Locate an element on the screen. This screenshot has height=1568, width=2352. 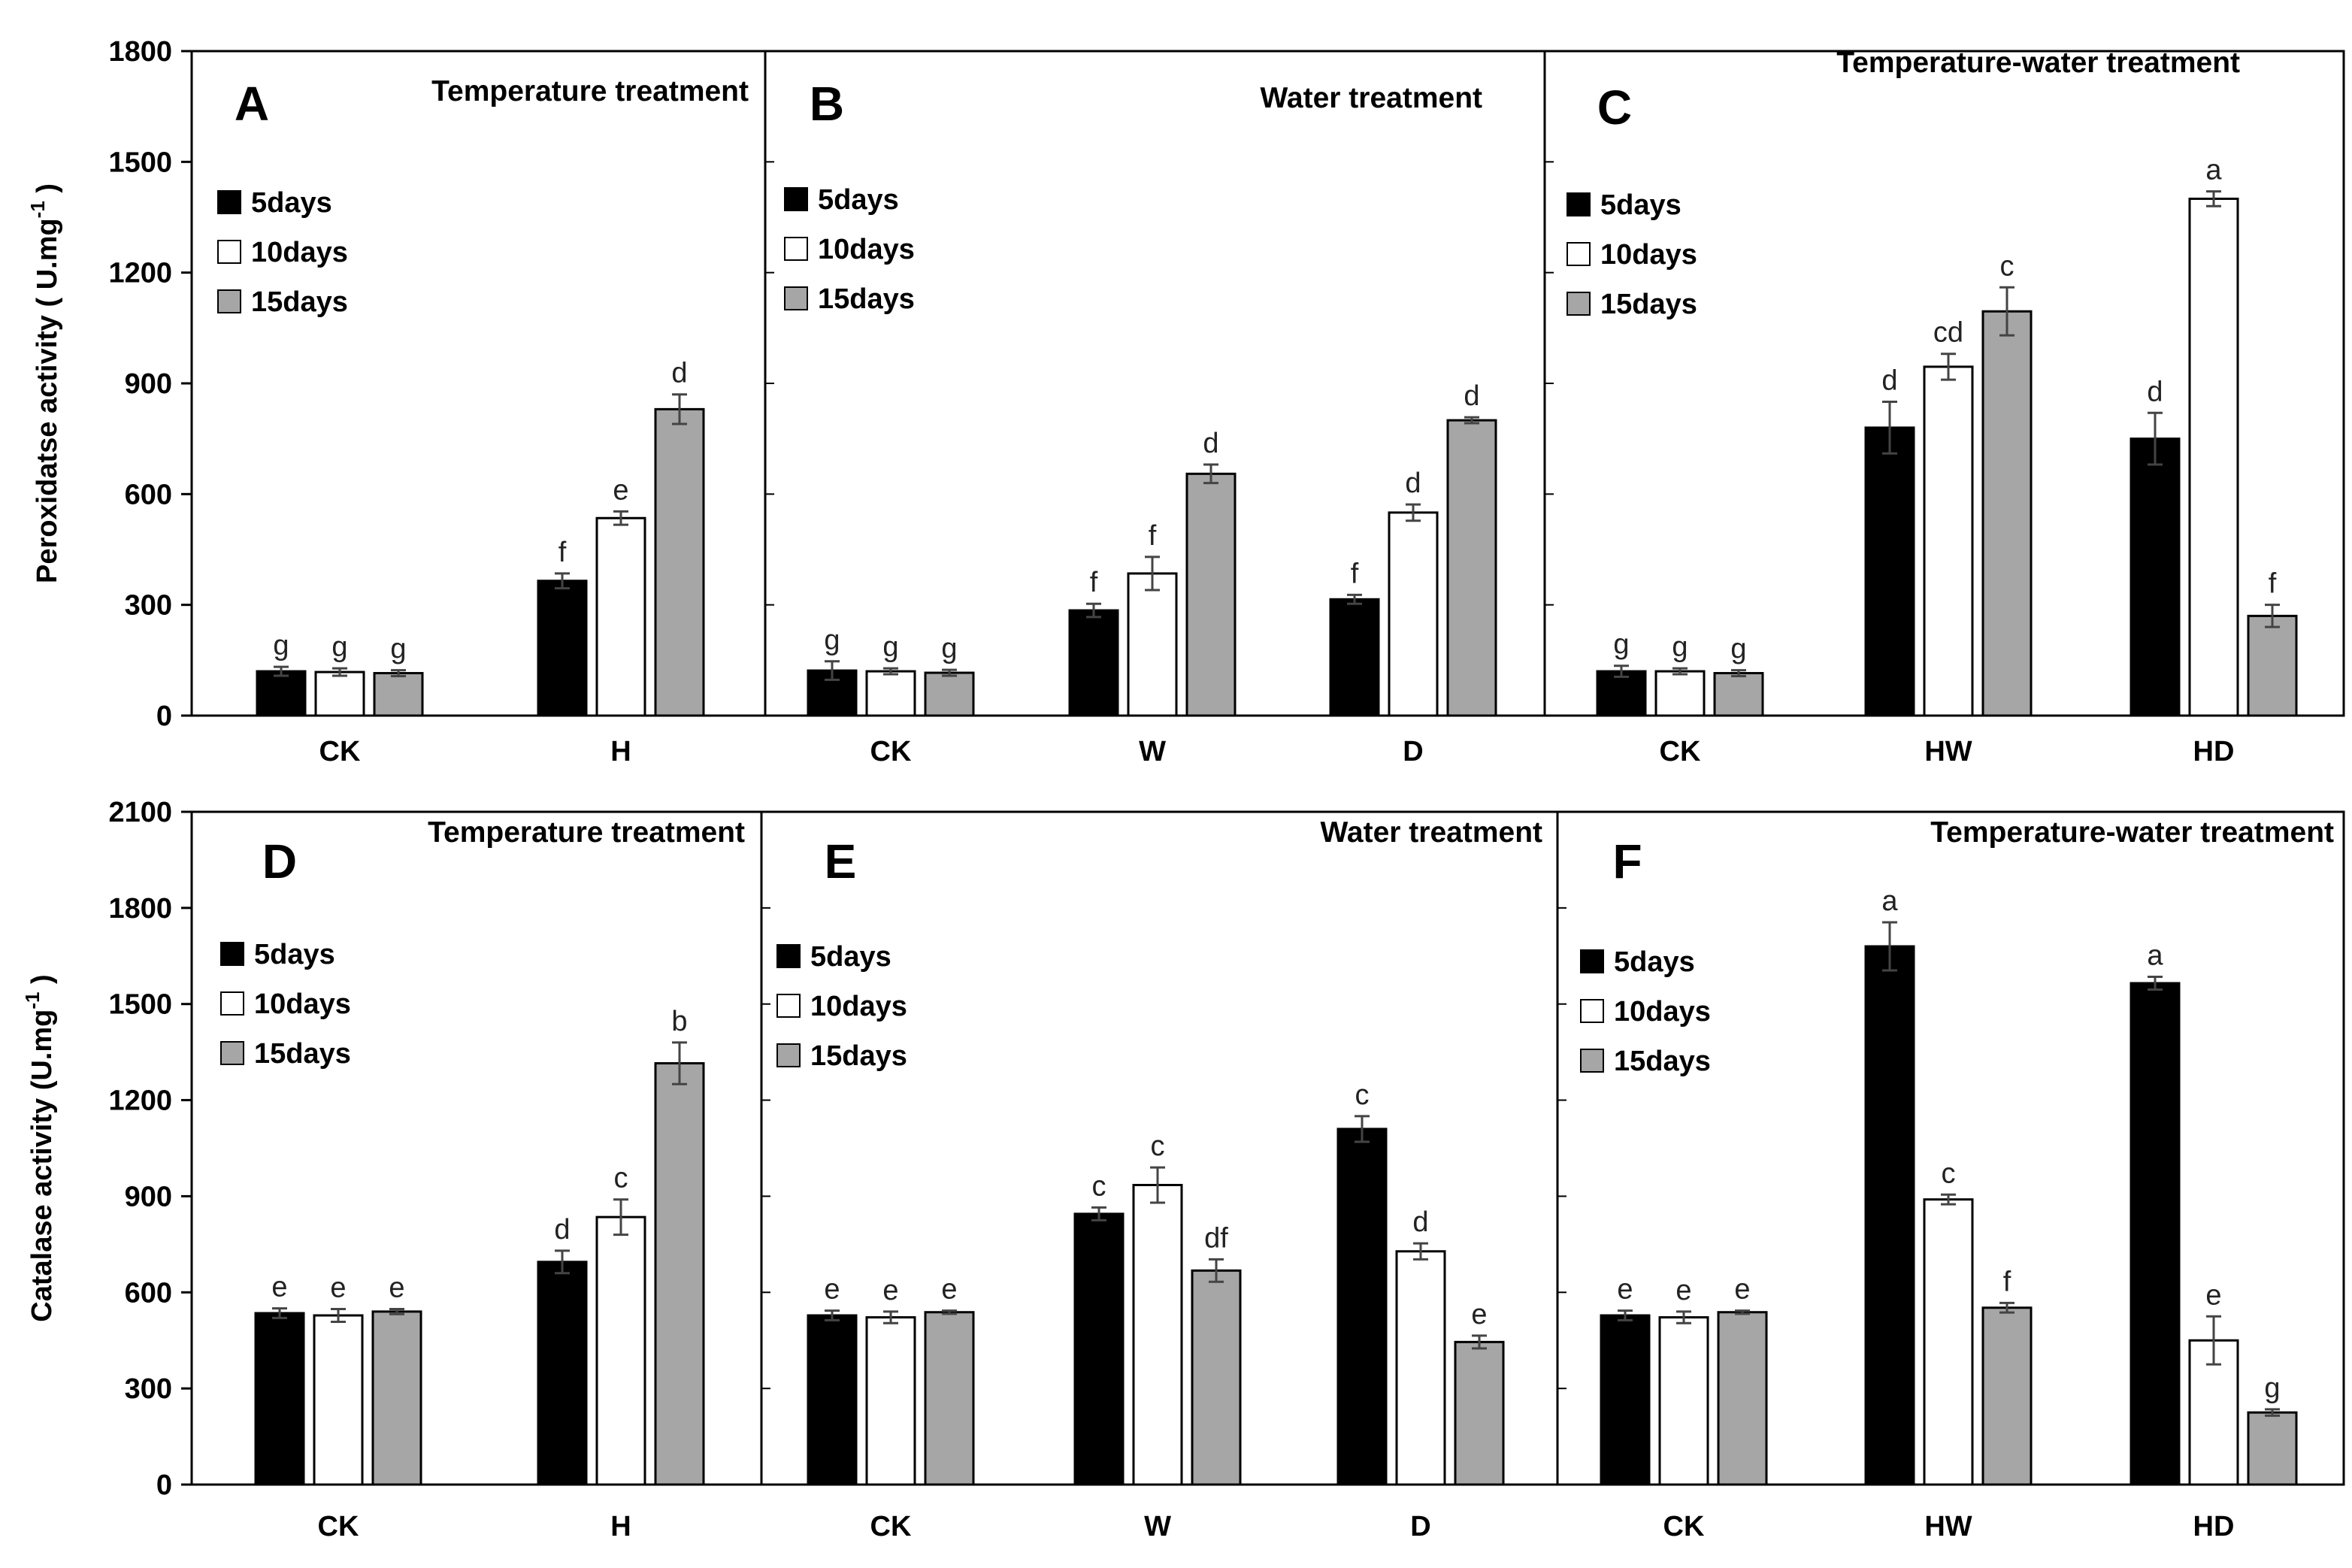
panel-letter: C is located at coordinates (1614, 107).